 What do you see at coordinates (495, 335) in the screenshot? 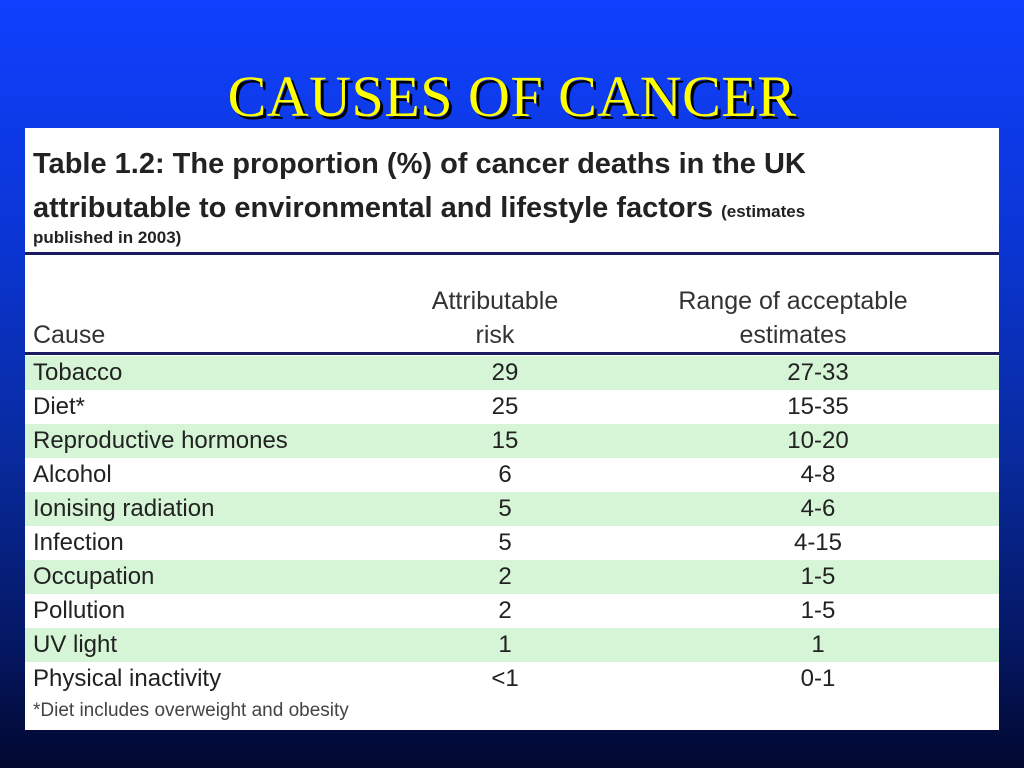
I see `header-risk-line-2: risk` at bounding box center [495, 335].